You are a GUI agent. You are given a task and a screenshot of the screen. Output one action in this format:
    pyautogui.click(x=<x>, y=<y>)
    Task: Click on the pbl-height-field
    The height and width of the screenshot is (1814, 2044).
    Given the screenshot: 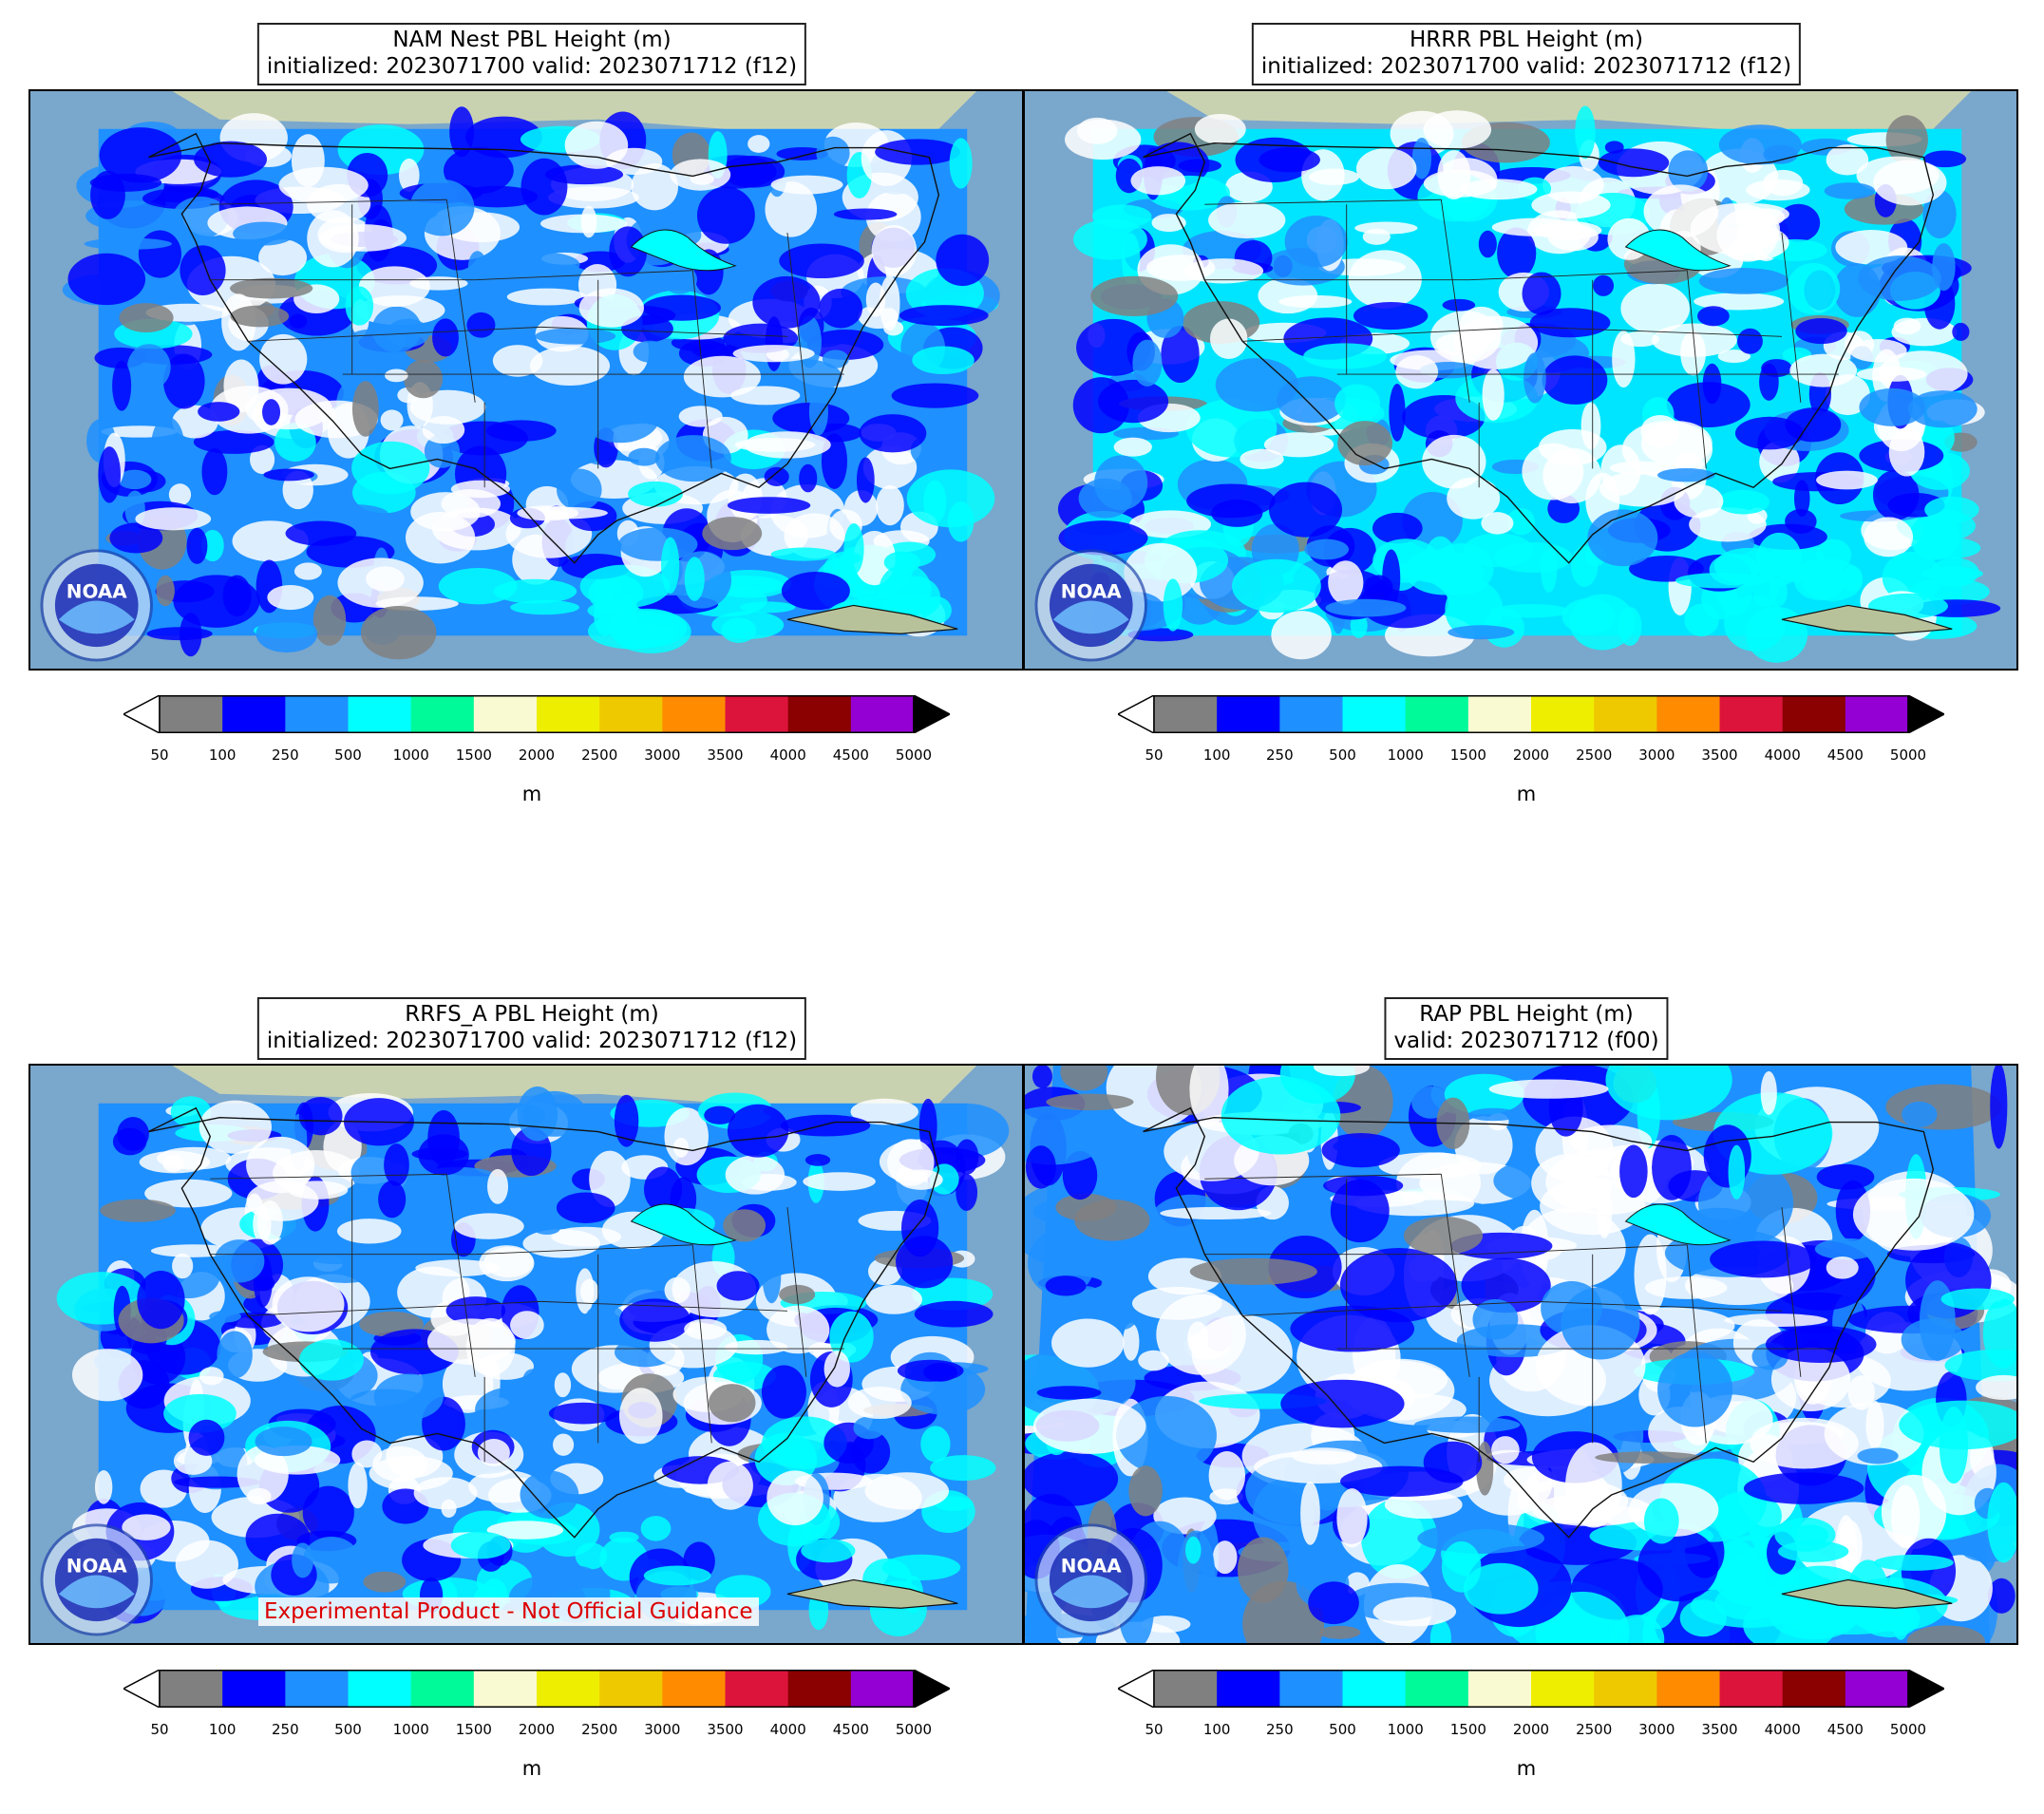 What is the action you would take?
    pyautogui.click(x=531, y=383)
    